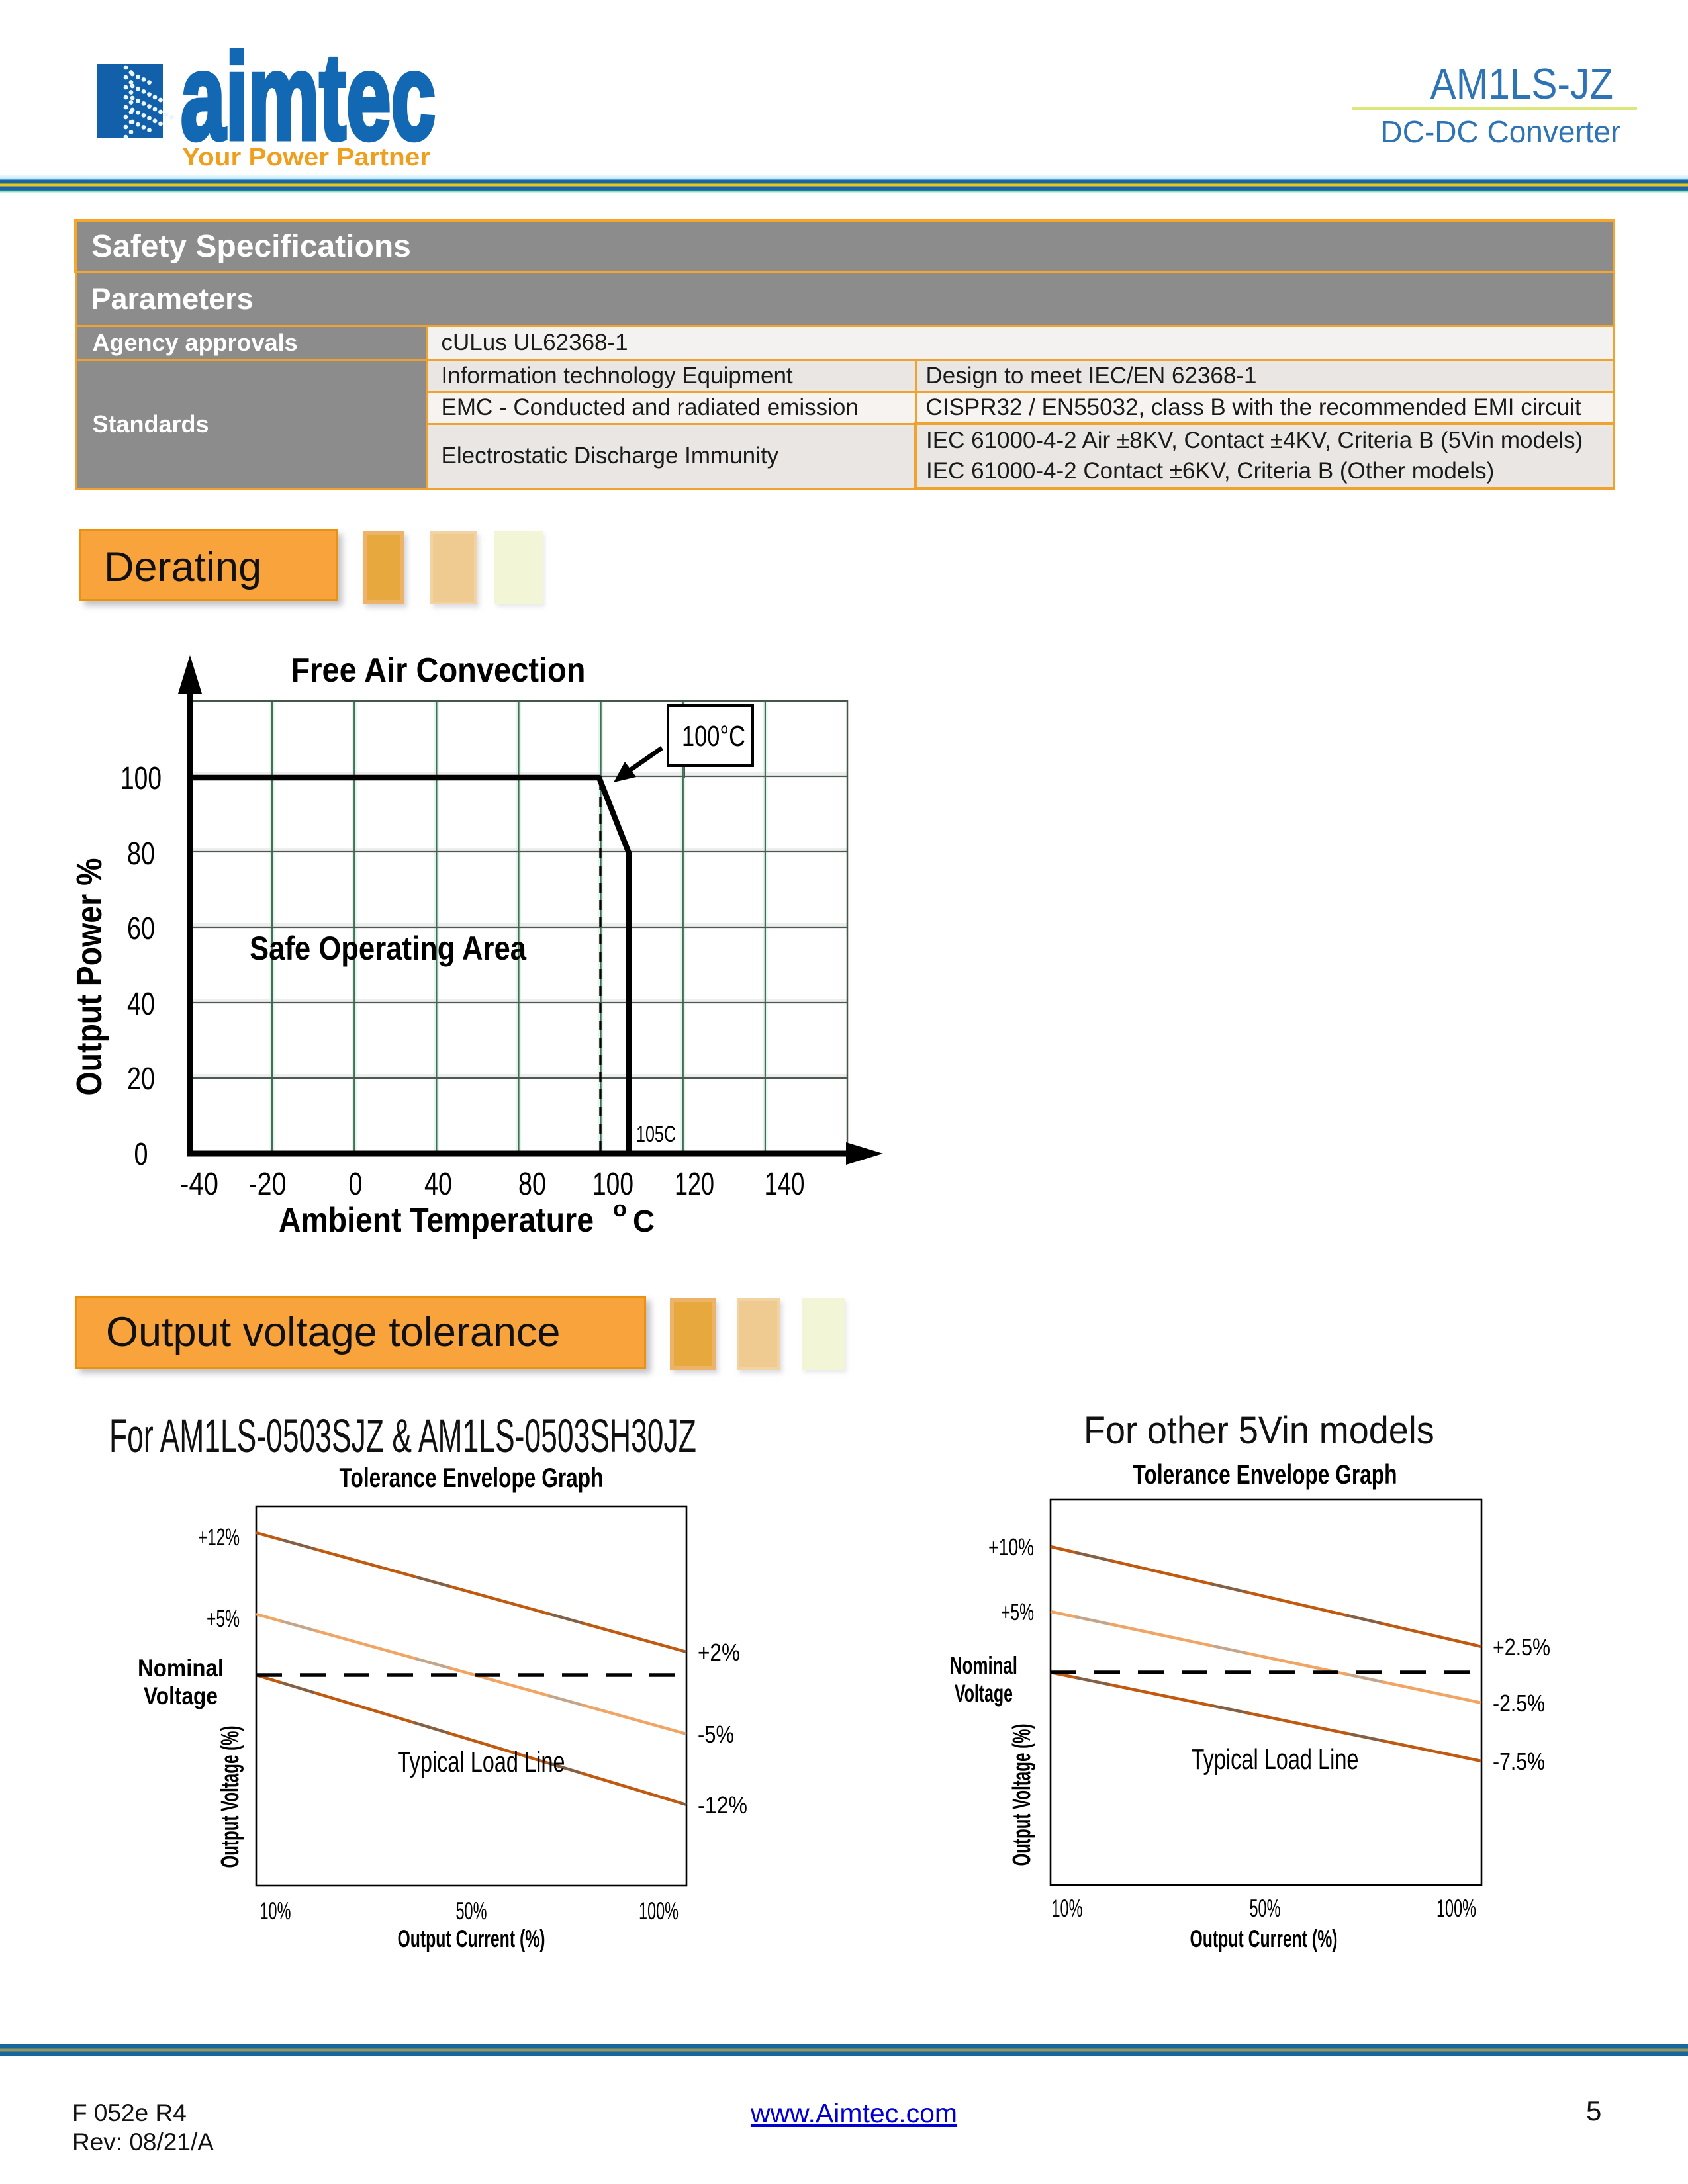  Describe the element at coordinates (436, 1220) in the screenshot. I see `svg-text: Ambient Temperature` at that location.